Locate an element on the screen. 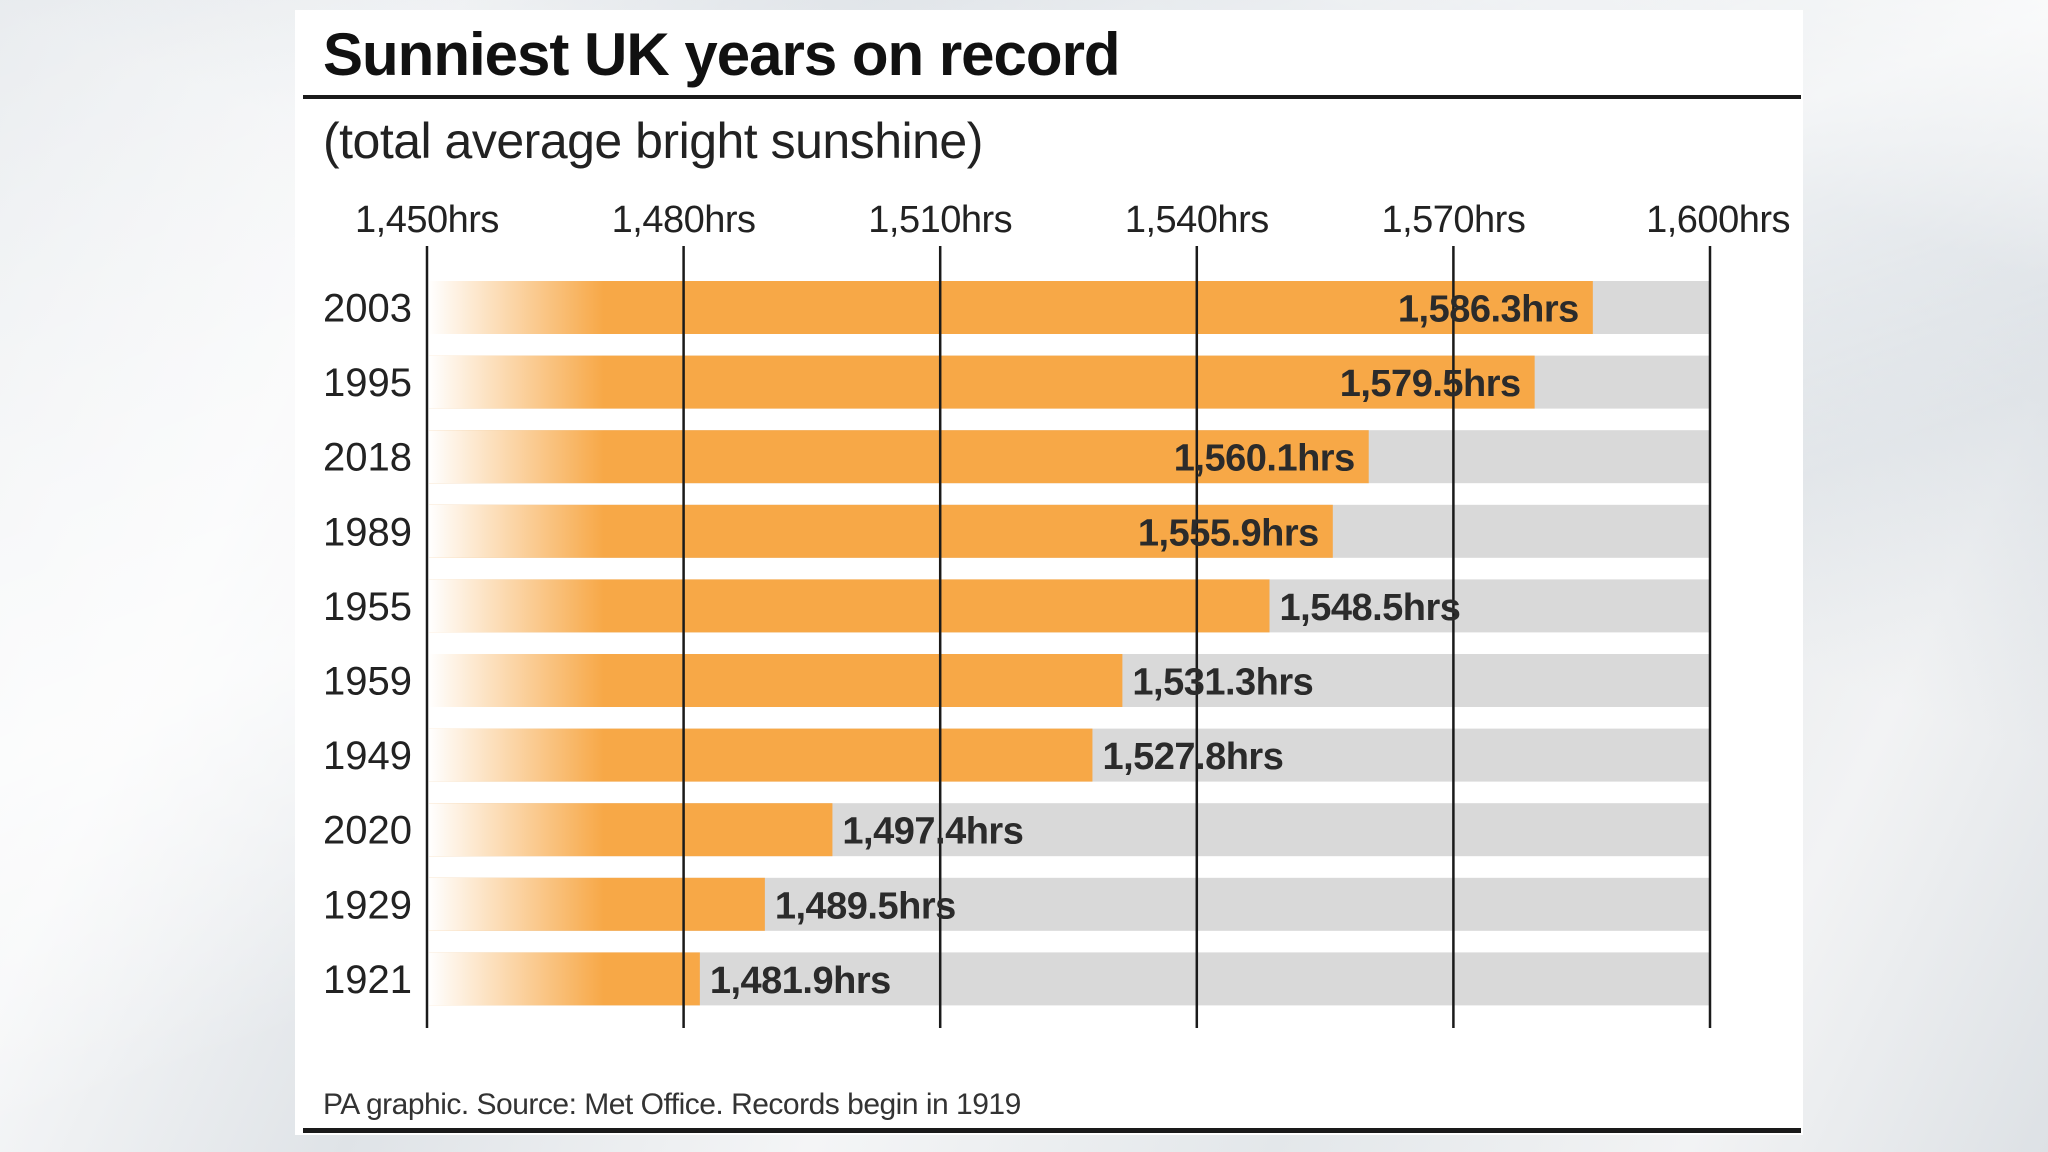 The height and width of the screenshot is (1152, 2048). title-divider is located at coordinates (1052, 97).